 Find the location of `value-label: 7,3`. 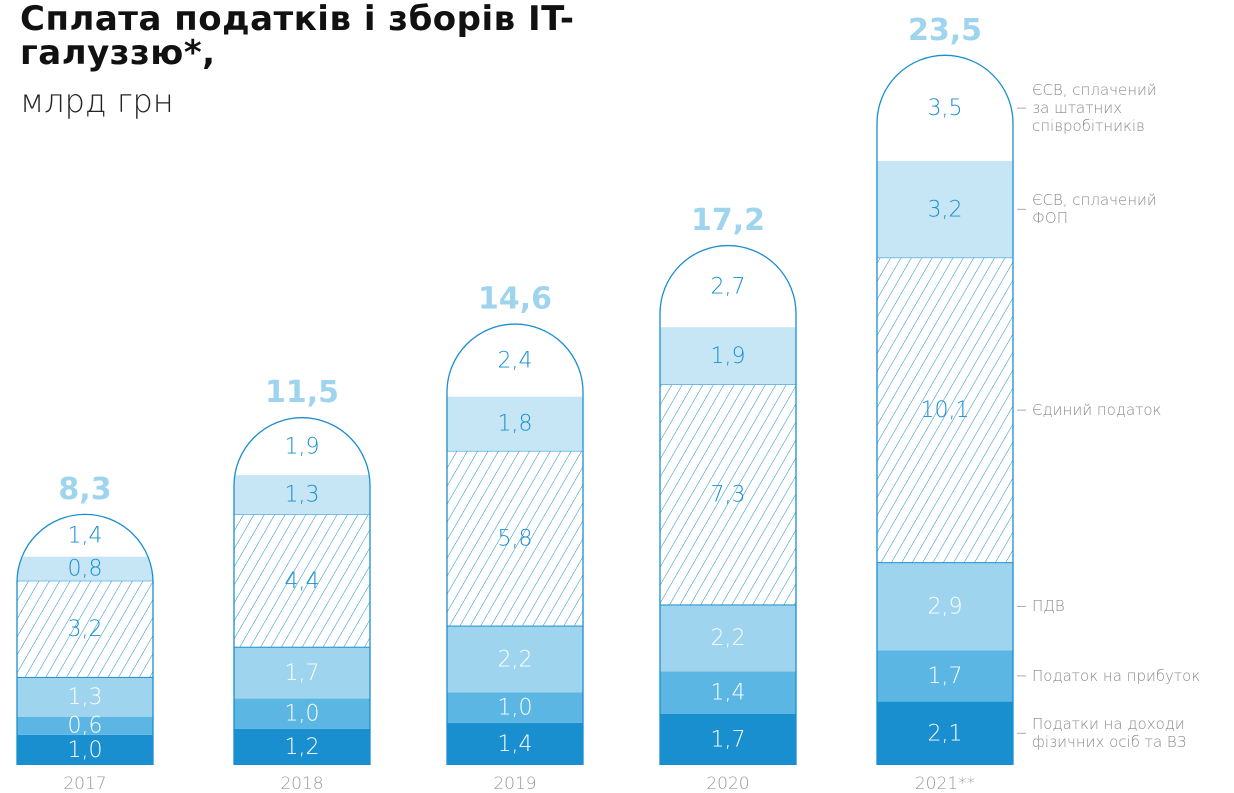

value-label: 7,3 is located at coordinates (728, 495).